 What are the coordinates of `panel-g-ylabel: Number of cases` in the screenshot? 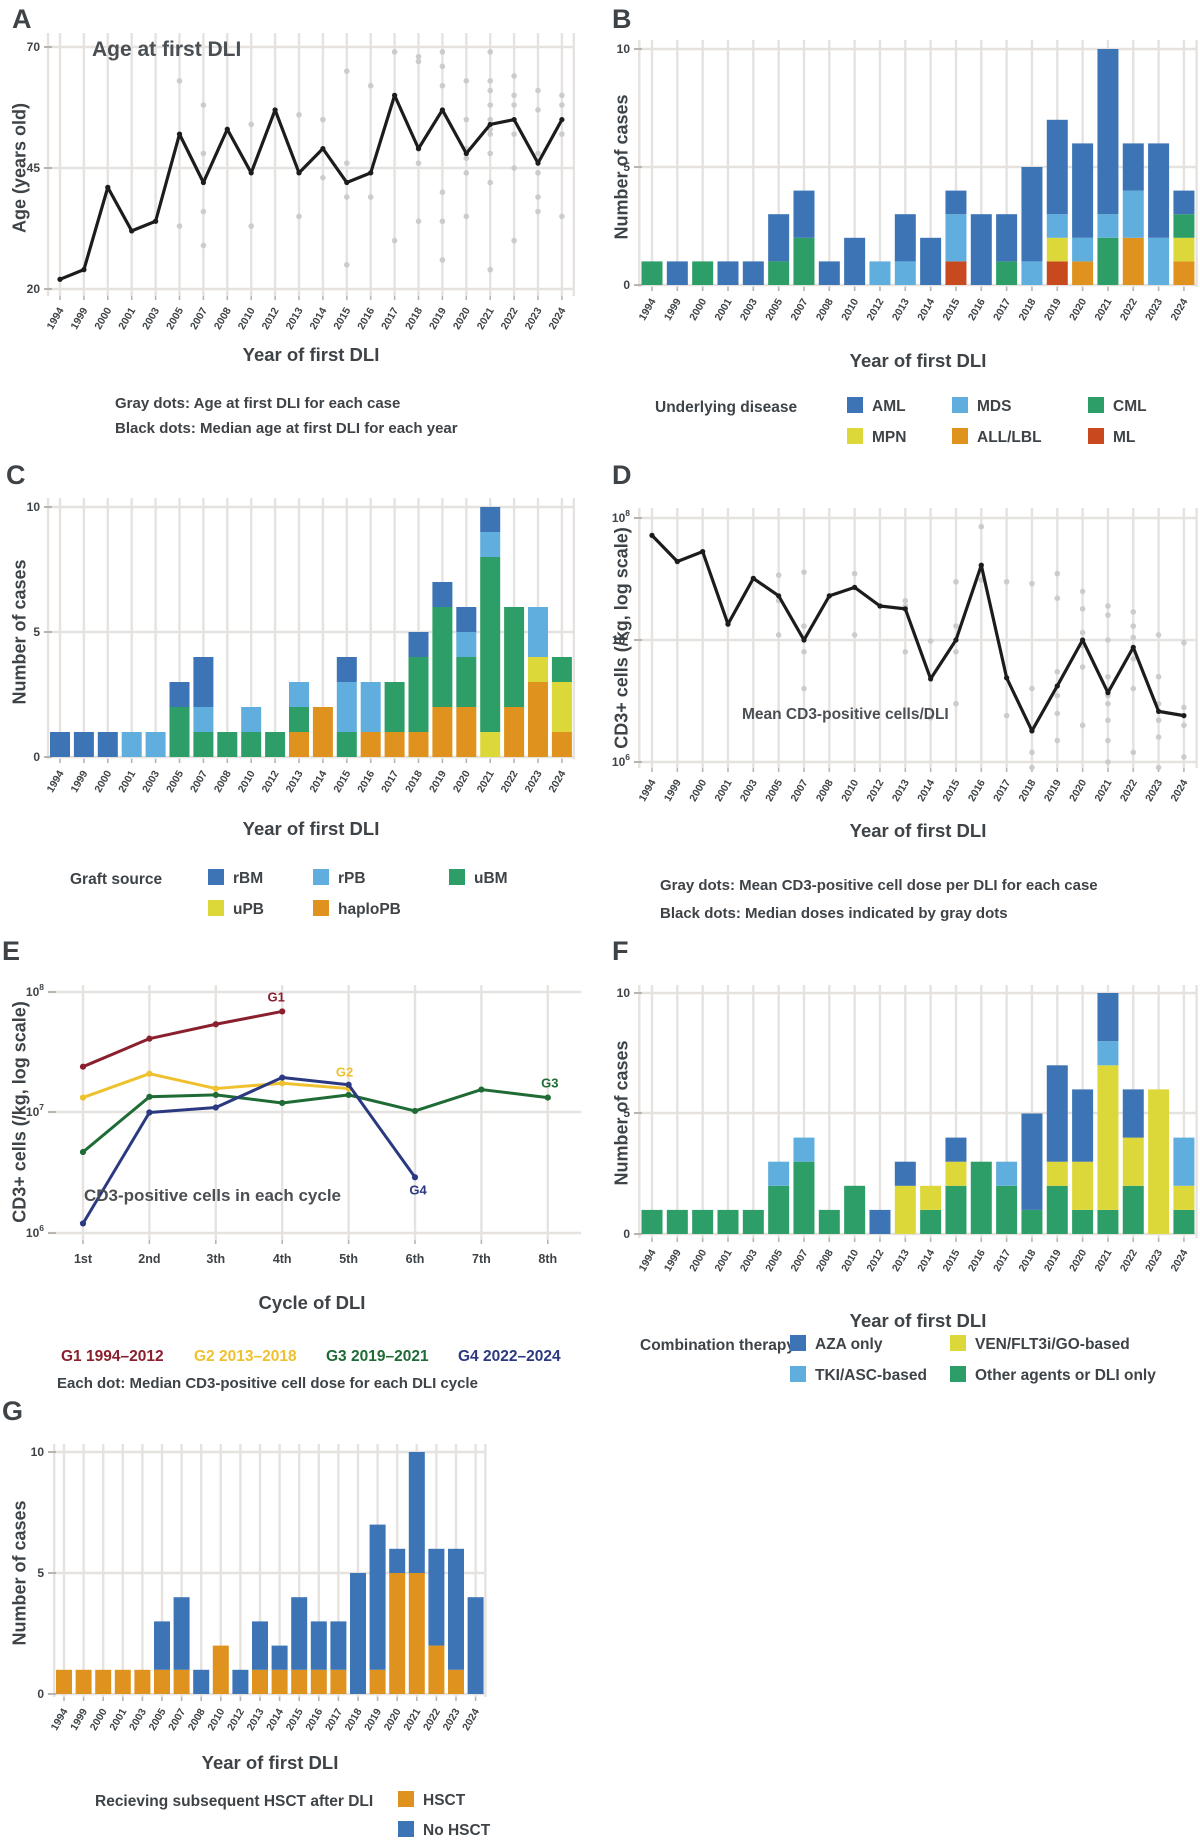 It's located at (19, 1573).